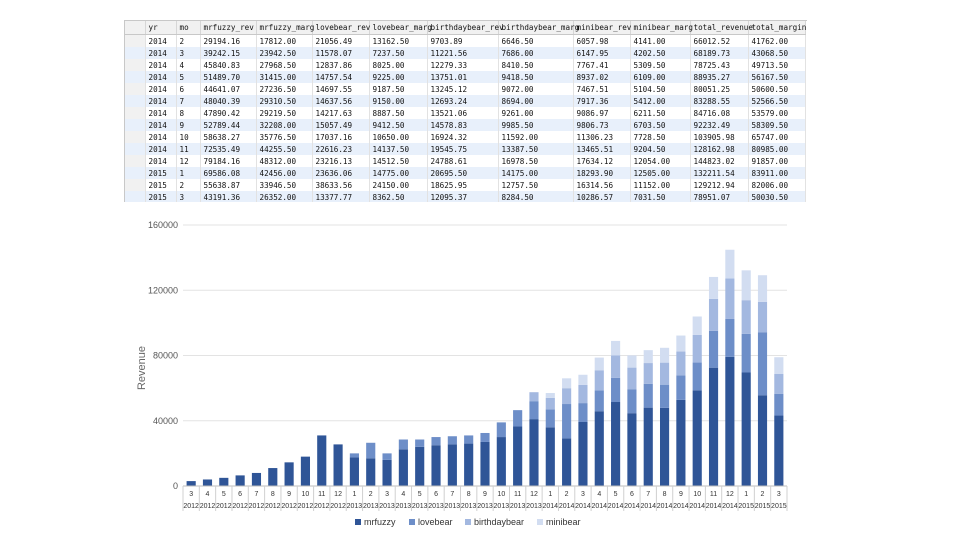 The image size is (960, 540). Describe the element at coordinates (719, 77) in the screenshot. I see `table-cell: 88935.27` at that location.